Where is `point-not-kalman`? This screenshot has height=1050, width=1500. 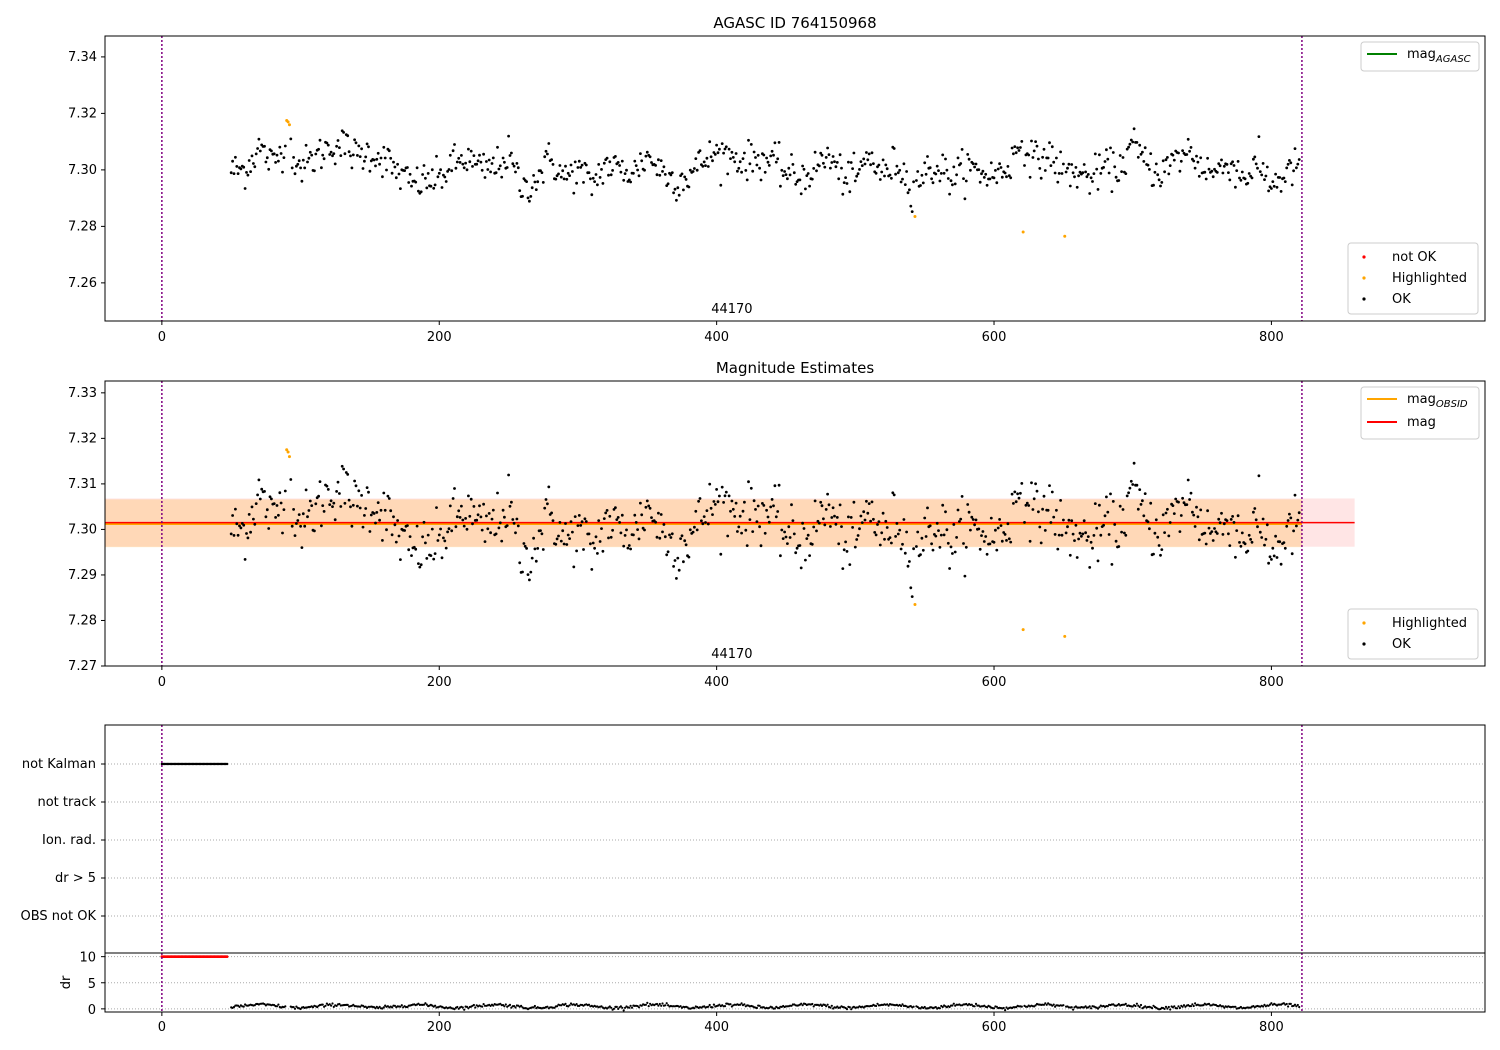
point-not-kalman is located at coordinates (227, 764).